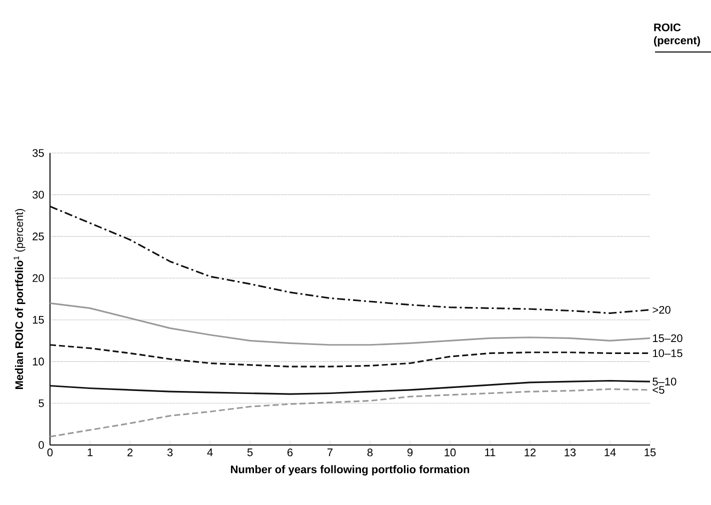 The height and width of the screenshot is (505, 711). What do you see at coordinates (90, 452) in the screenshot?
I see `x-tick-label: 1` at bounding box center [90, 452].